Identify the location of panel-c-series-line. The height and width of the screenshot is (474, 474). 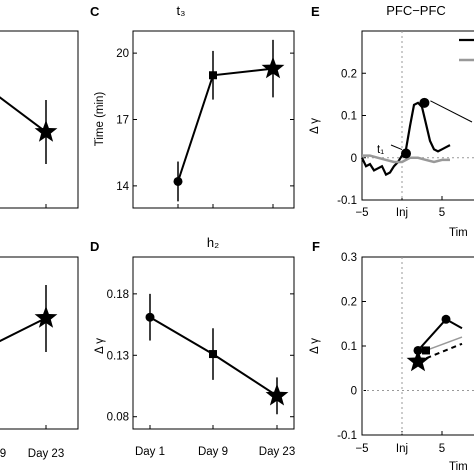
(225, 124).